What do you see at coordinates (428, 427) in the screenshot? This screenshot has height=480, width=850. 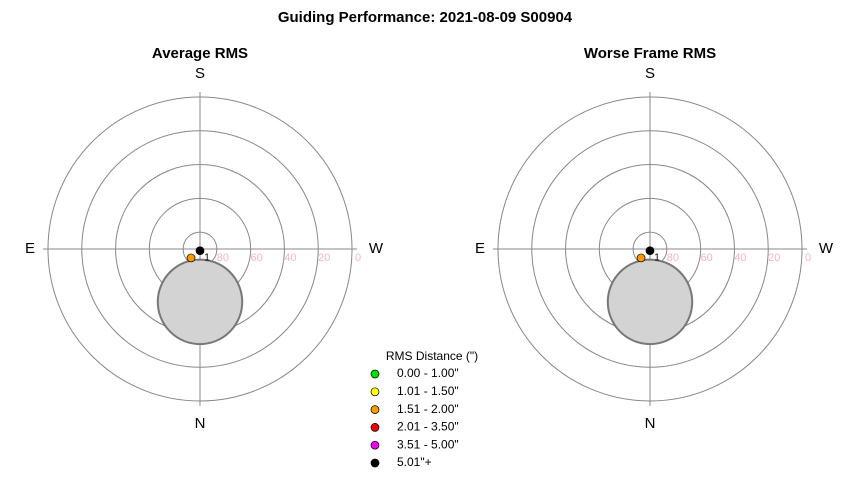 I see `legend-label: 2.01 - 3.50"` at bounding box center [428, 427].